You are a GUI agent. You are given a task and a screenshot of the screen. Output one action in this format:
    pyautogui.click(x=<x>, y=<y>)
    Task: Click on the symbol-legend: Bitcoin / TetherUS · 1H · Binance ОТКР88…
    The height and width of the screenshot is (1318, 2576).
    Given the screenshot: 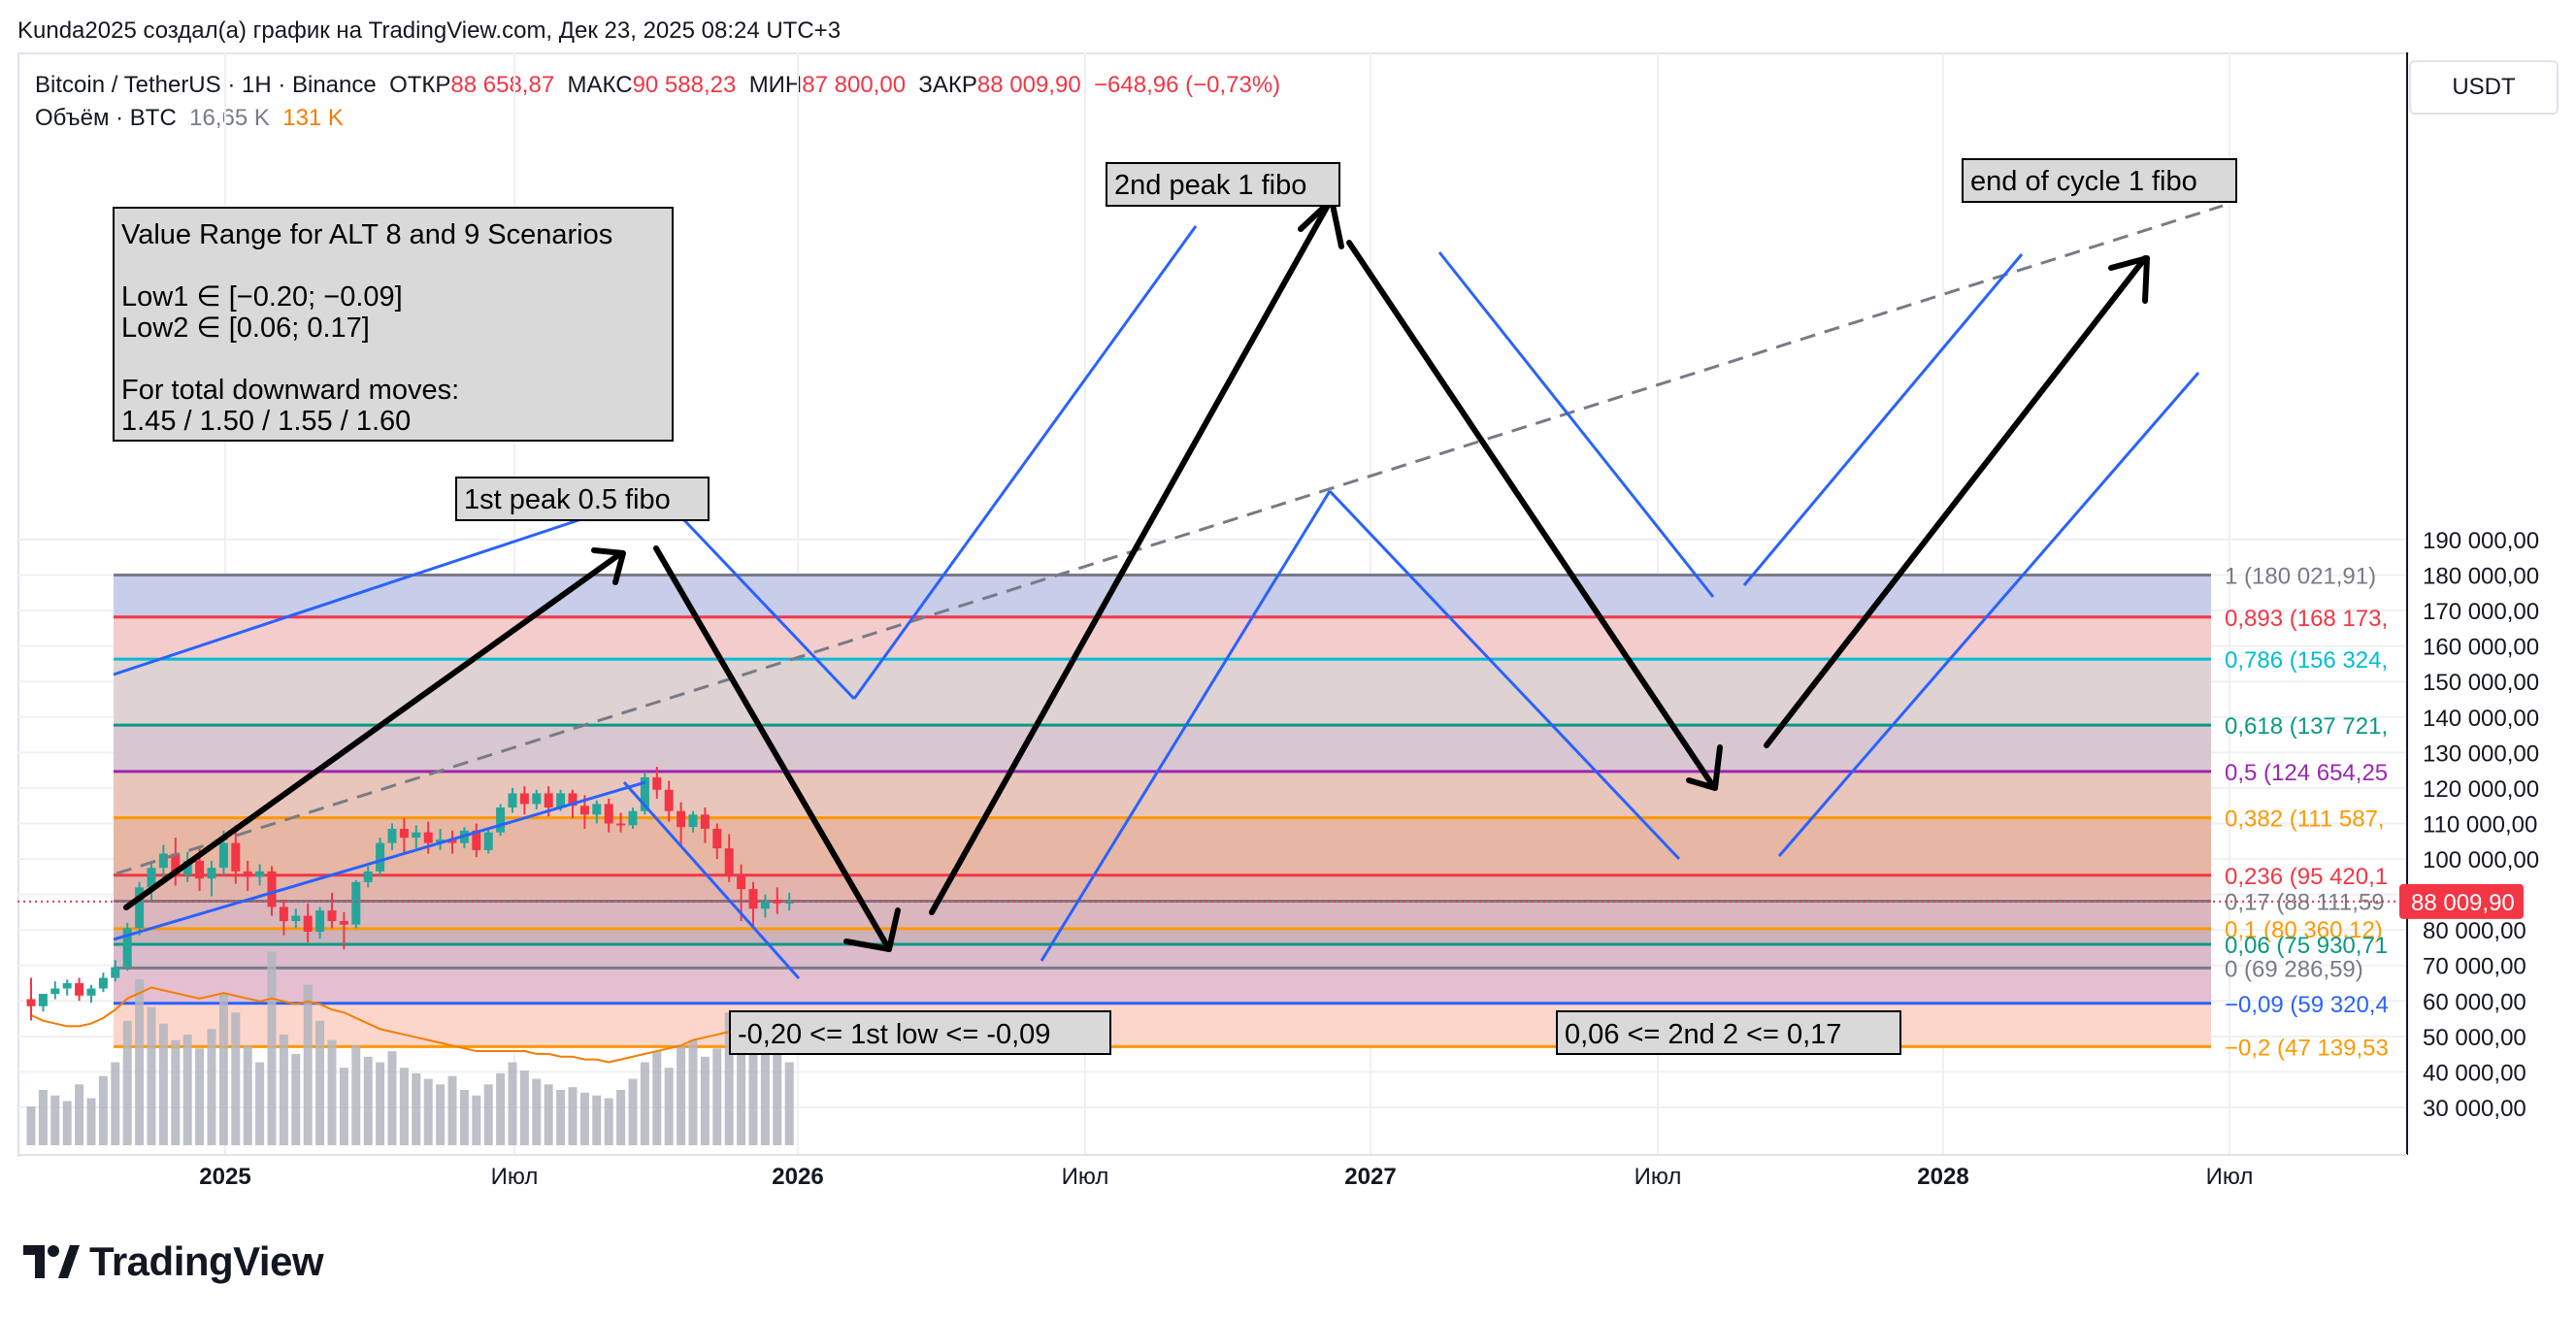 What is the action you would take?
    pyautogui.click(x=657, y=85)
    